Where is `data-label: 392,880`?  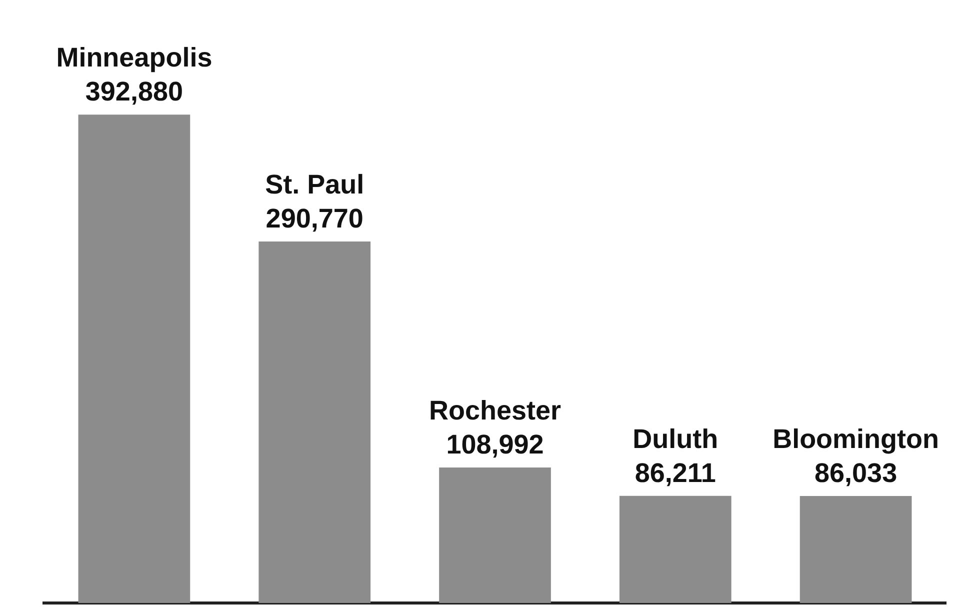
data-label: 392,880 is located at coordinates (134, 91).